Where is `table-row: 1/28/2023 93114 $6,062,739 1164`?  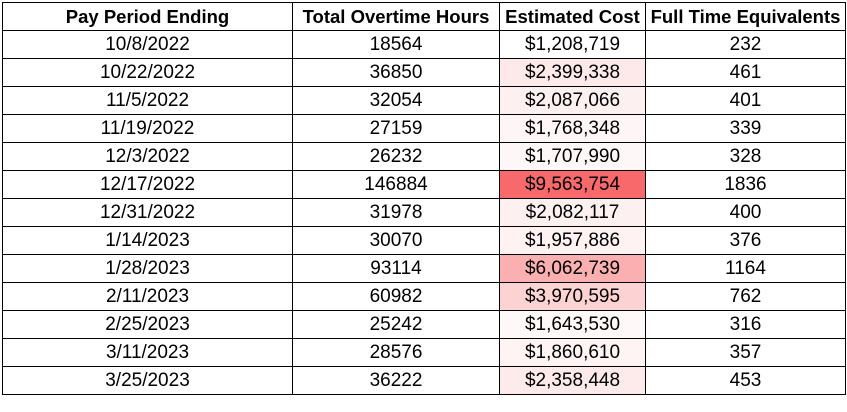
table-row: 1/28/2023 93114 $6,062,739 1164 is located at coordinates (424, 268).